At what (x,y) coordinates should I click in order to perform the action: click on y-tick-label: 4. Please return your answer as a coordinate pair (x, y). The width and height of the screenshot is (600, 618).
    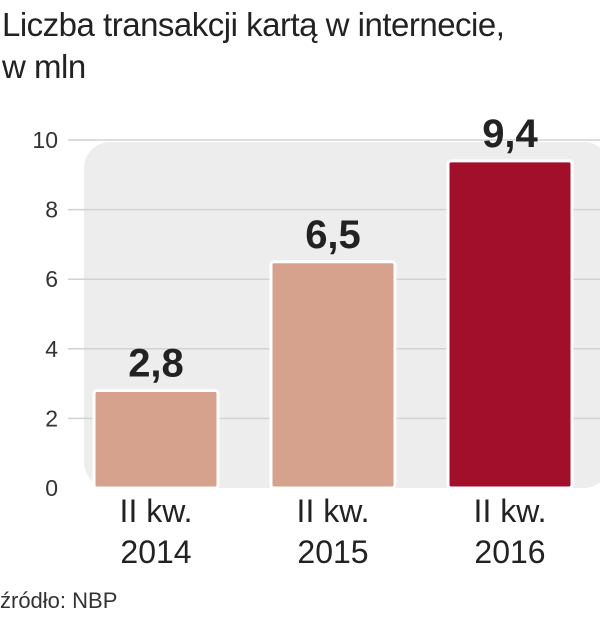
    Looking at the image, I should click on (51, 349).